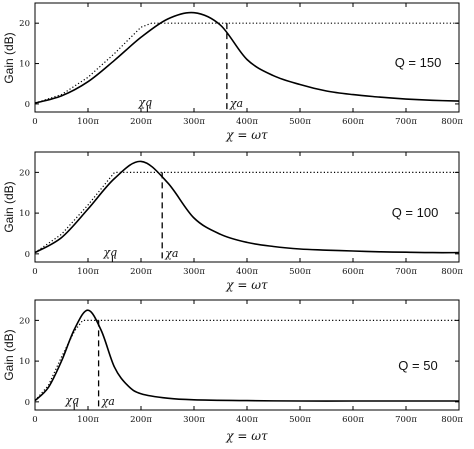 The width and height of the screenshot is (474, 449). Describe the element at coordinates (417, 365) in the screenshot. I see `q-value-label: Q = 50` at that location.